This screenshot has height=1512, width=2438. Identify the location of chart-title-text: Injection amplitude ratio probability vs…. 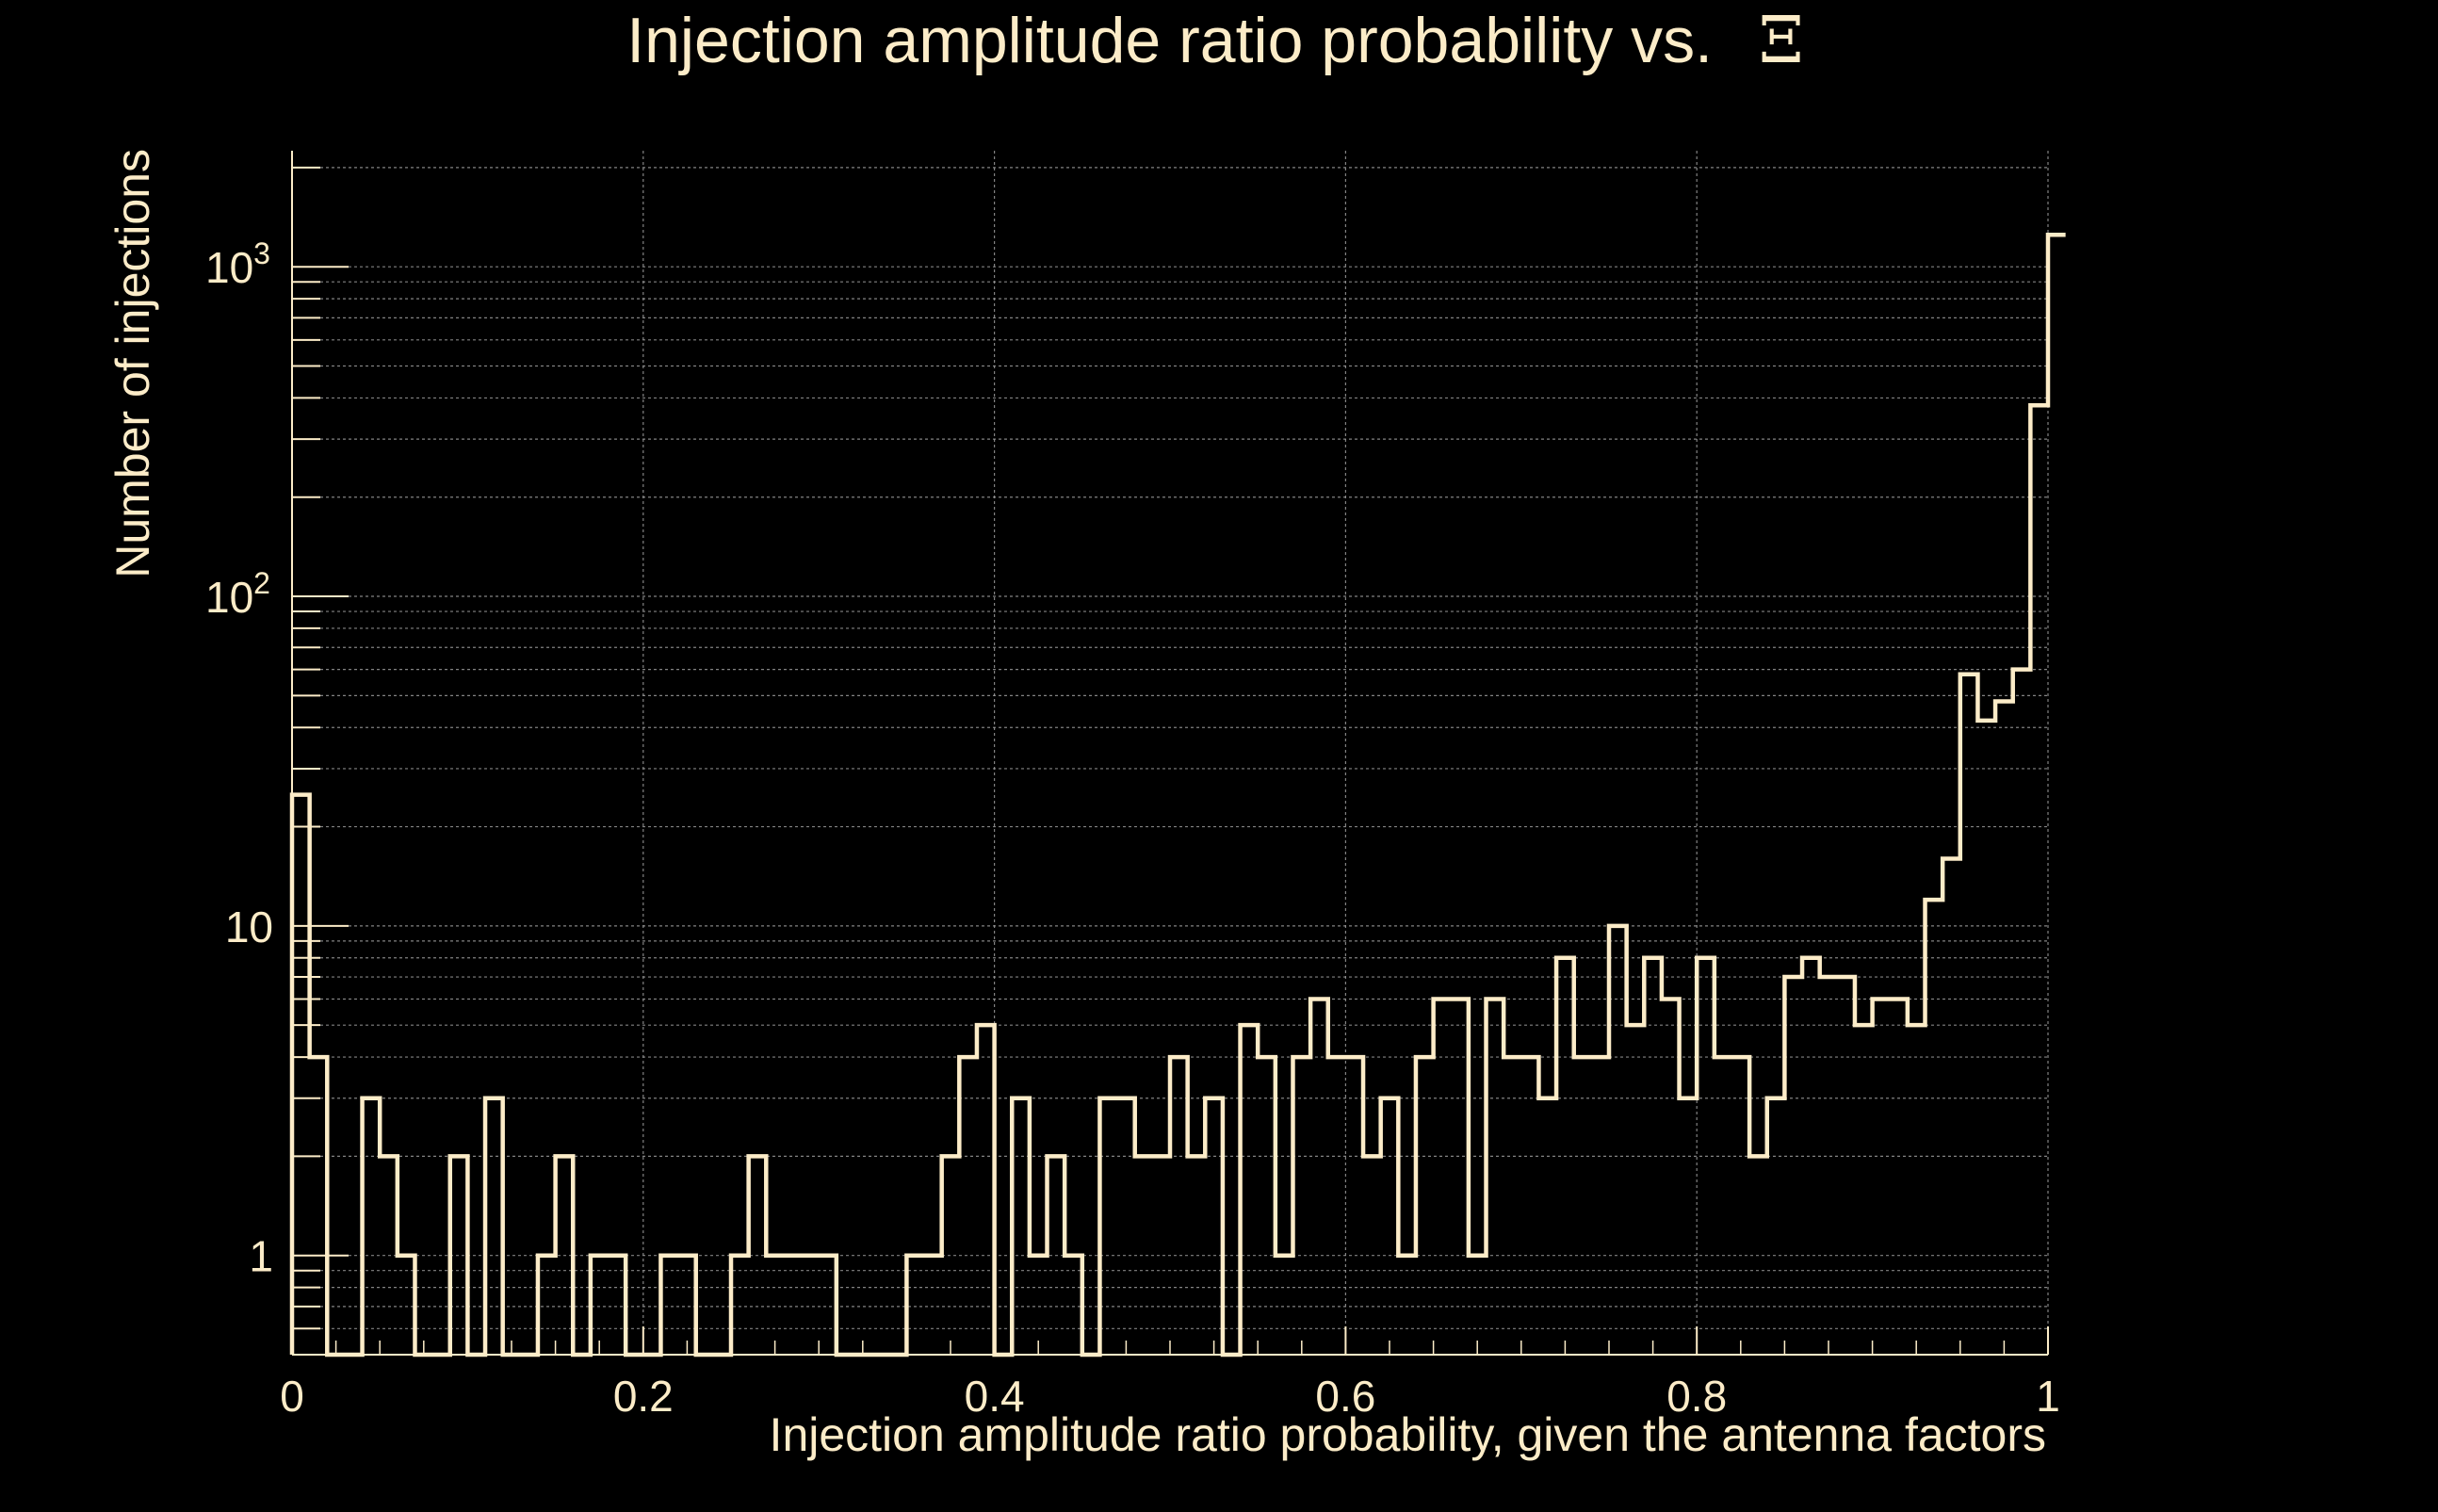
(1169, 40).